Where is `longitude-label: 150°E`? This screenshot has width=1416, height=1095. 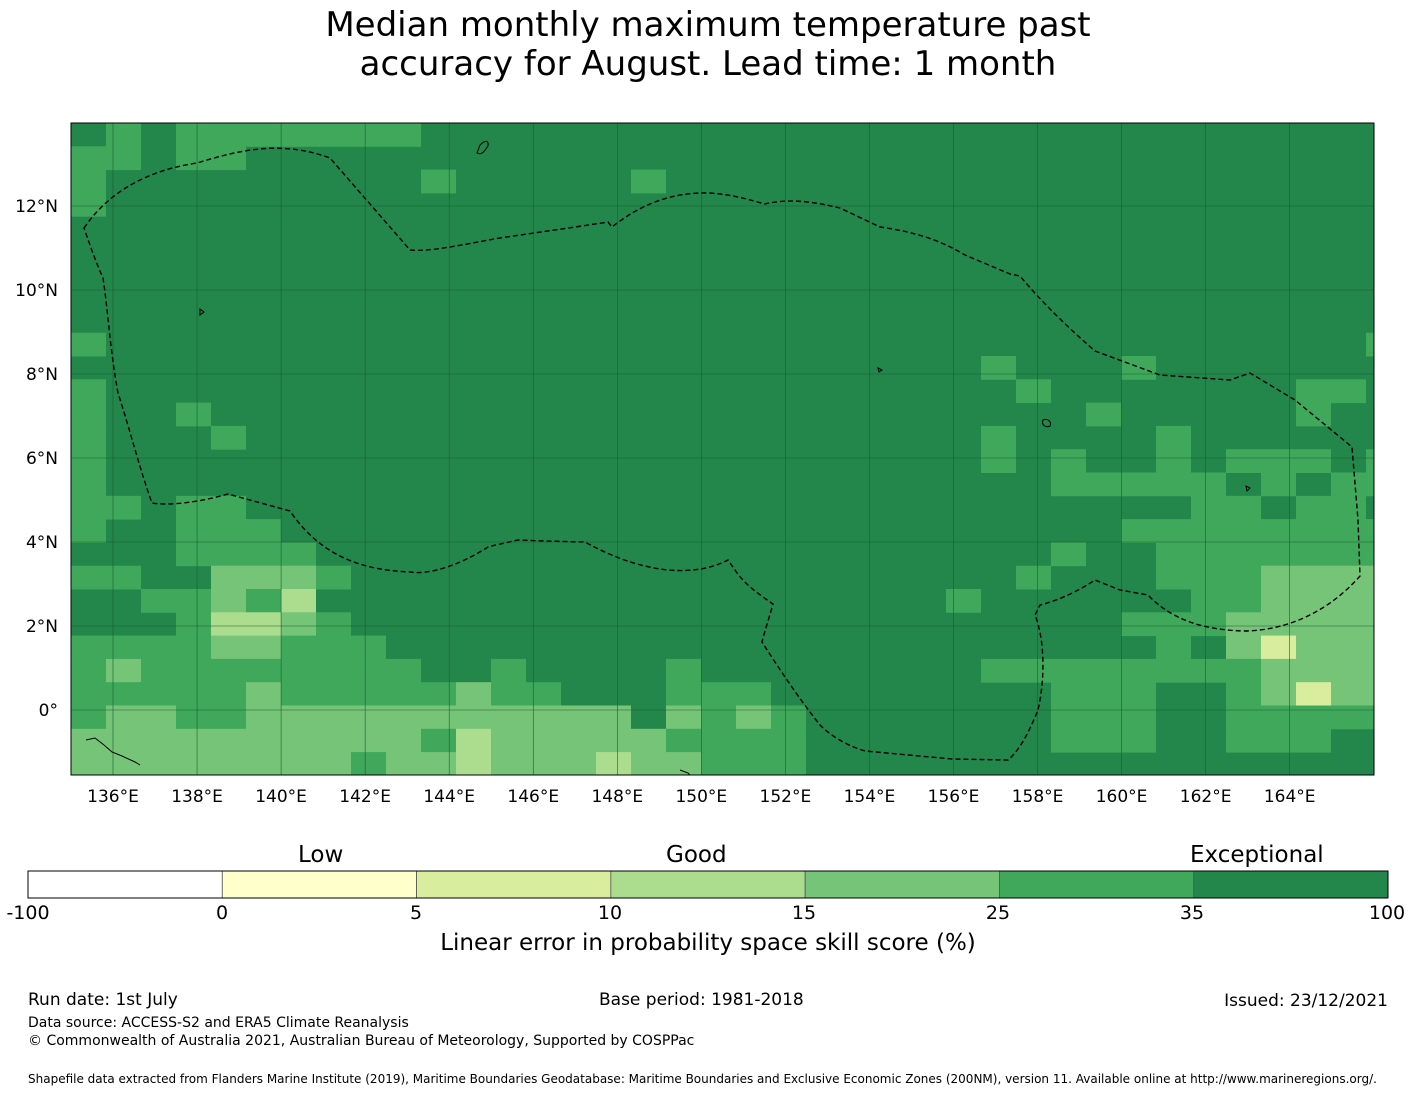
longitude-label: 150°E is located at coordinates (701, 797).